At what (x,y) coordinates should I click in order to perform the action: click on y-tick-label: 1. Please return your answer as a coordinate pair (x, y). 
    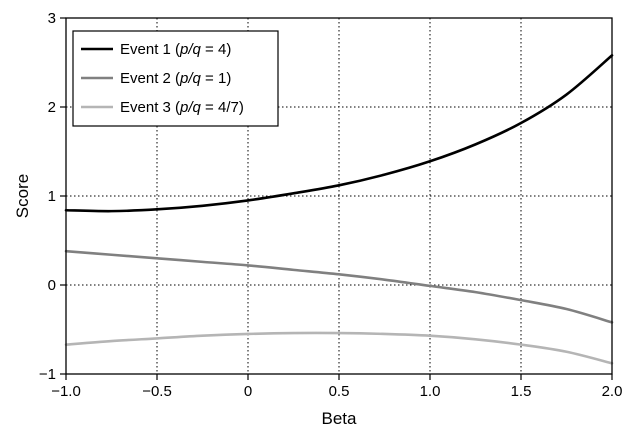
    Looking at the image, I should click on (52, 196).